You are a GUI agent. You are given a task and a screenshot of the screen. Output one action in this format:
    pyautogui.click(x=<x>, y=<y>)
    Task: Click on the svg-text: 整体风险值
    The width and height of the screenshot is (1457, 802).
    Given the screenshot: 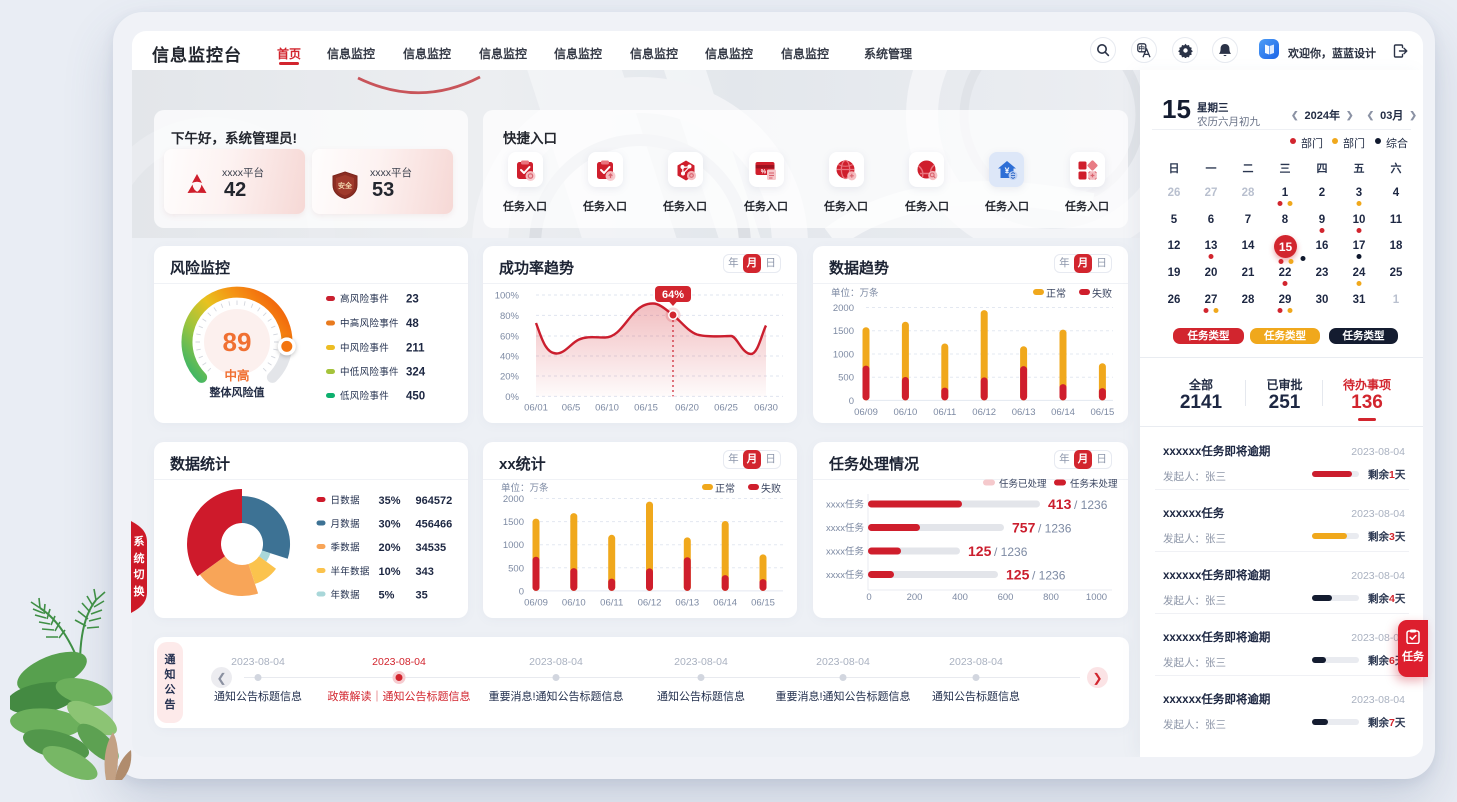 What is the action you would take?
    pyautogui.click(x=237, y=392)
    